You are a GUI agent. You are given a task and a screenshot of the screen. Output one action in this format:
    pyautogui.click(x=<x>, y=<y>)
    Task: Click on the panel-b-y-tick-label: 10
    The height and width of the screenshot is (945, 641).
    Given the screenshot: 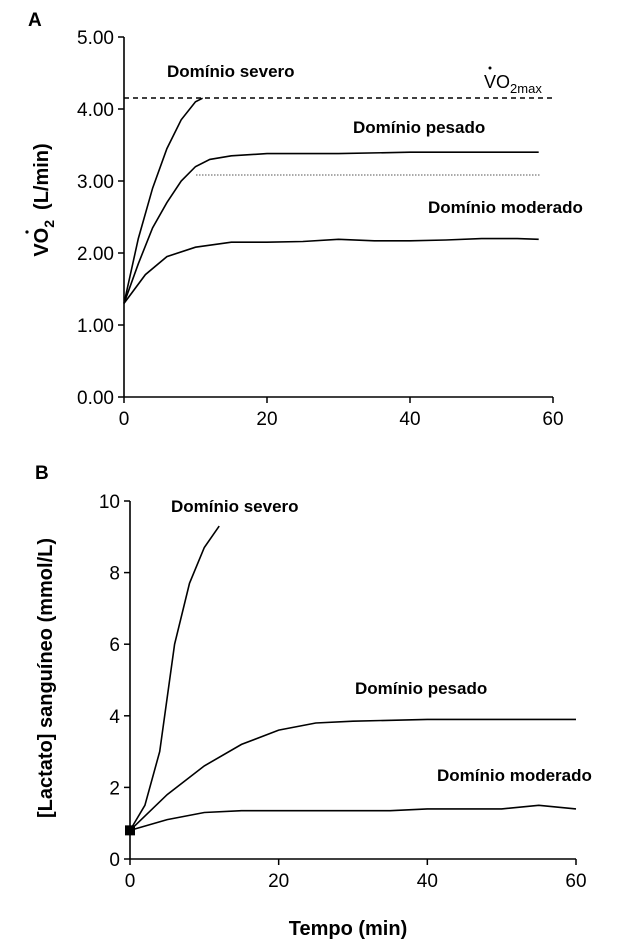 What is the action you would take?
    pyautogui.click(x=109, y=502)
    